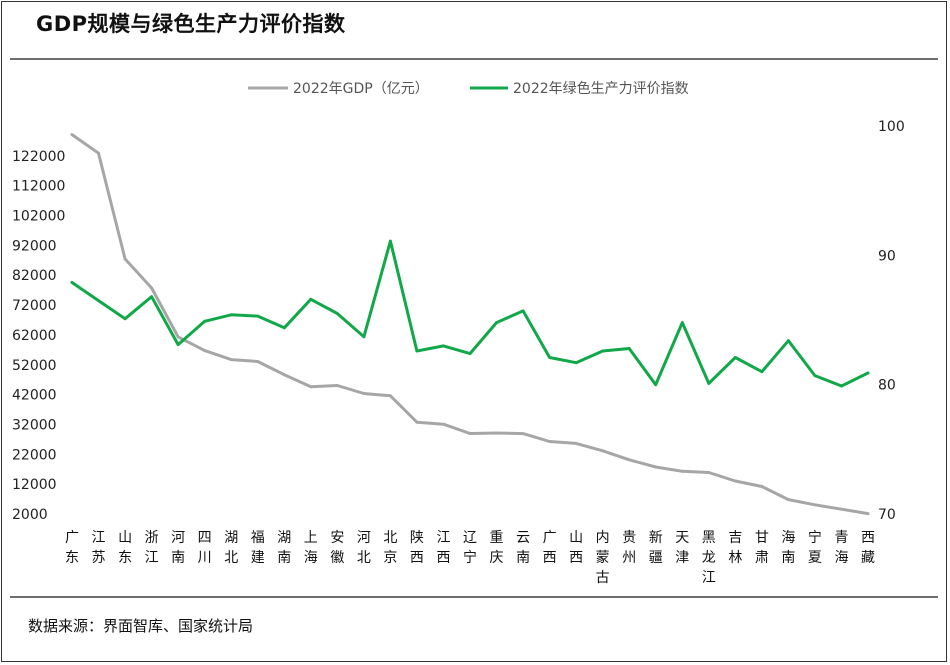  What do you see at coordinates (891, 321) in the screenshot?
I see `right-axis: 70 80 90 100` at bounding box center [891, 321].